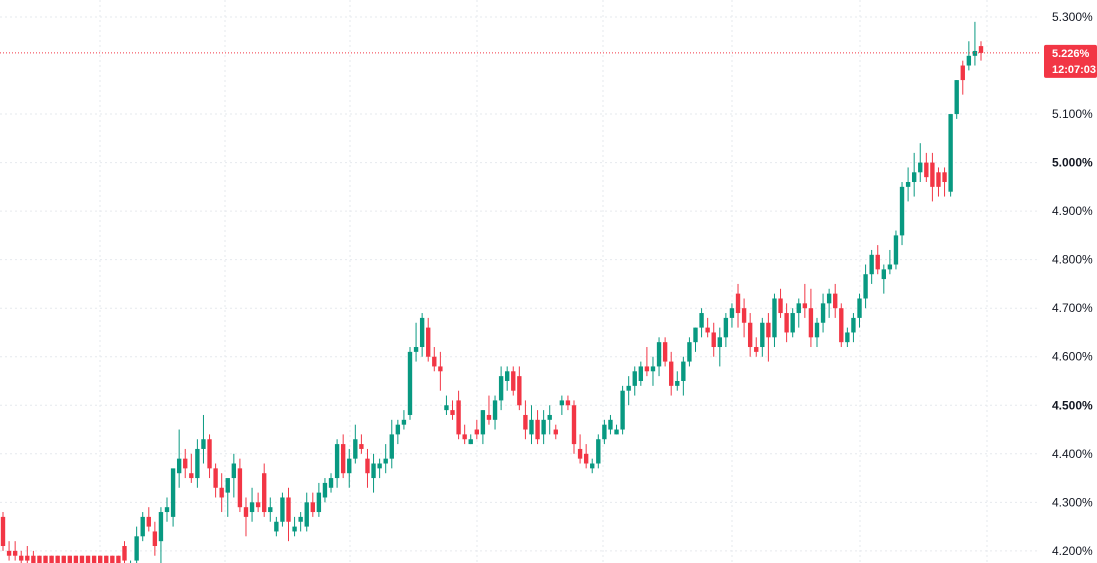 This screenshot has width=1097, height=563. What do you see at coordinates (1072, 260) in the screenshot?
I see `y-tick-label: 4.800%` at bounding box center [1072, 260].